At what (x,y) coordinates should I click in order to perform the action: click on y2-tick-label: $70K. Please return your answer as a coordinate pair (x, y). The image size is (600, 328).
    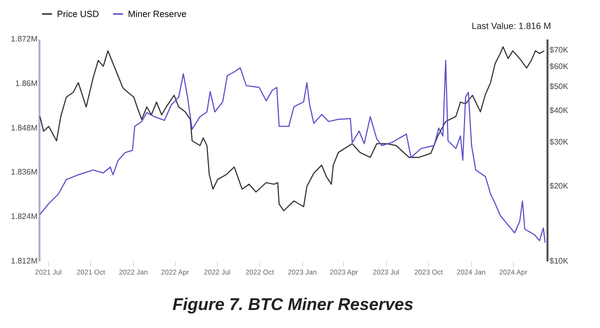
    Looking at the image, I should click on (559, 50).